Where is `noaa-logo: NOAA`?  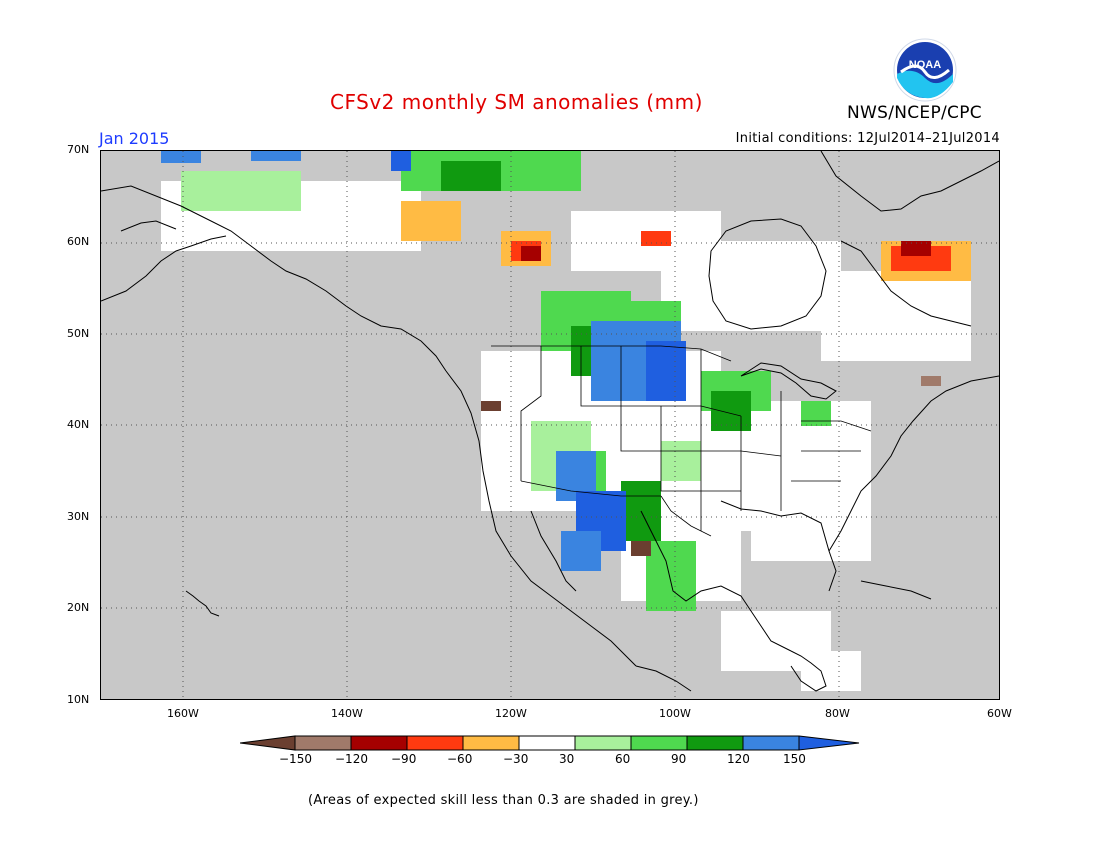 noaa-logo: NOAA is located at coordinates (925, 70).